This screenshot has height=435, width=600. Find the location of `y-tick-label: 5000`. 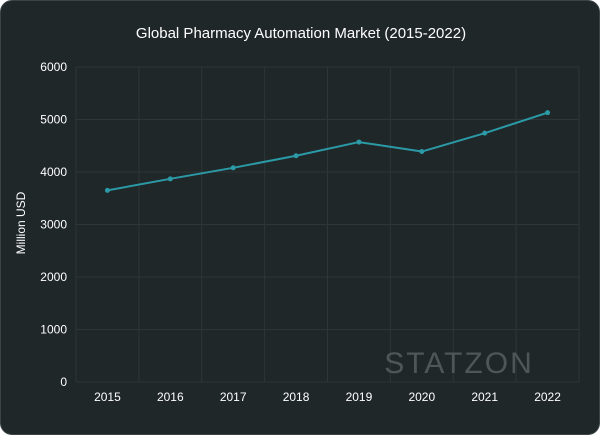

y-tick-label: 5000 is located at coordinates (53, 120).